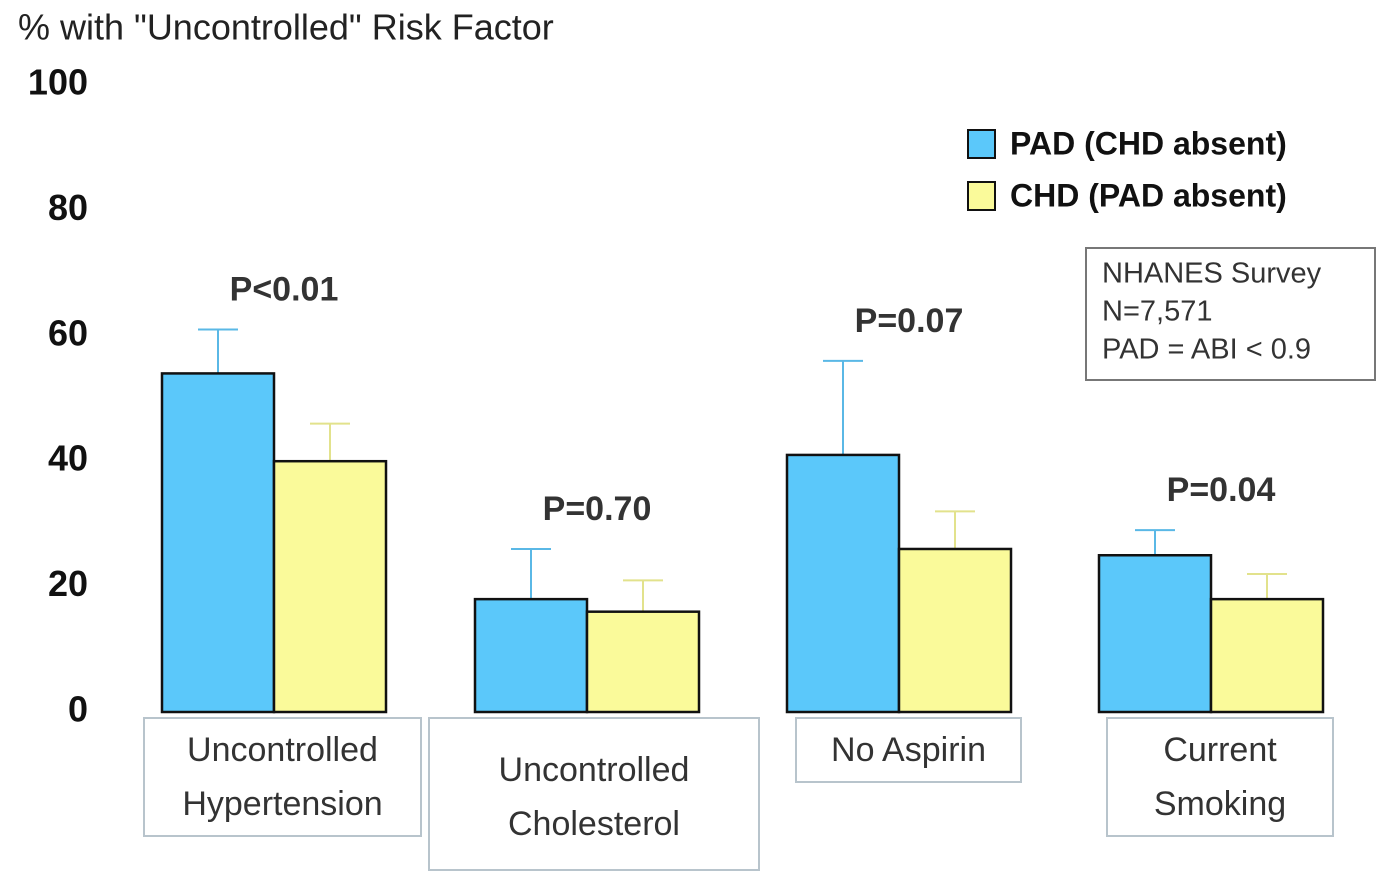  What do you see at coordinates (1148, 195) in the screenshot?
I see `legend-label: CHD (PAD absent)` at bounding box center [1148, 195].